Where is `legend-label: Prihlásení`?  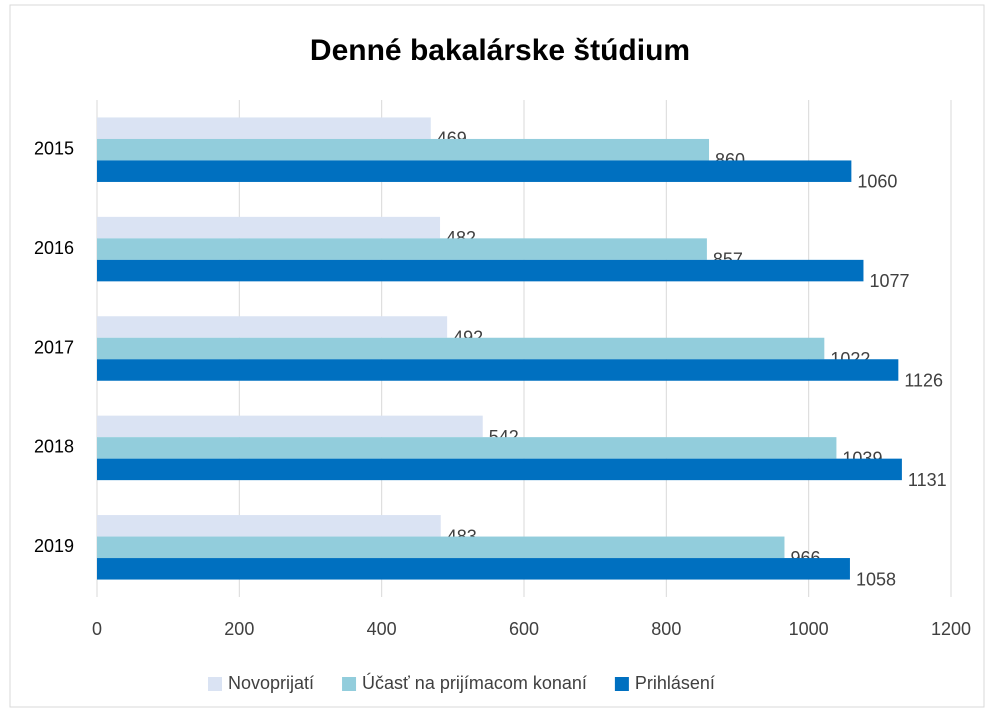 legend-label: Prihlásení is located at coordinates (675, 683).